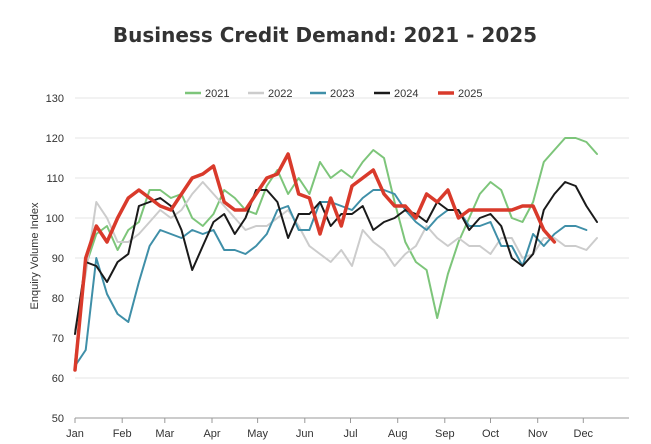 This screenshot has width=651, height=444. Describe the element at coordinates (58, 379) in the screenshot. I see `y-tick-label: 60` at that location.